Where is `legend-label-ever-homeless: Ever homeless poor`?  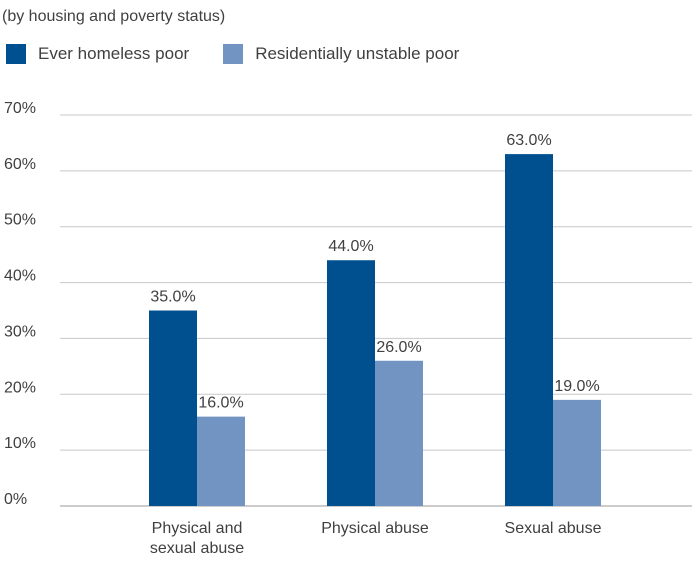
legend-label-ever-homeless: Ever homeless poor is located at coordinates (114, 53).